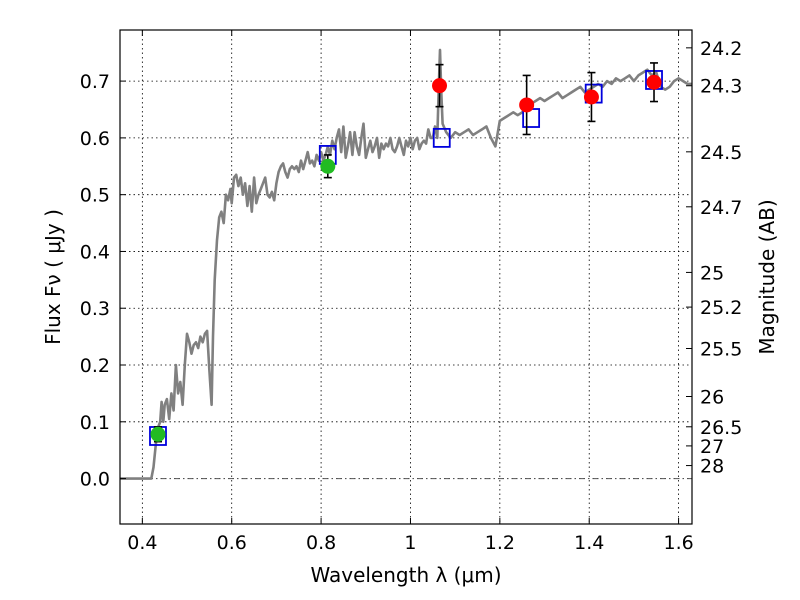 This screenshot has width=800, height=600. Describe the element at coordinates (232, 543) in the screenshot. I see `x-tick-label: 0.6` at that location.